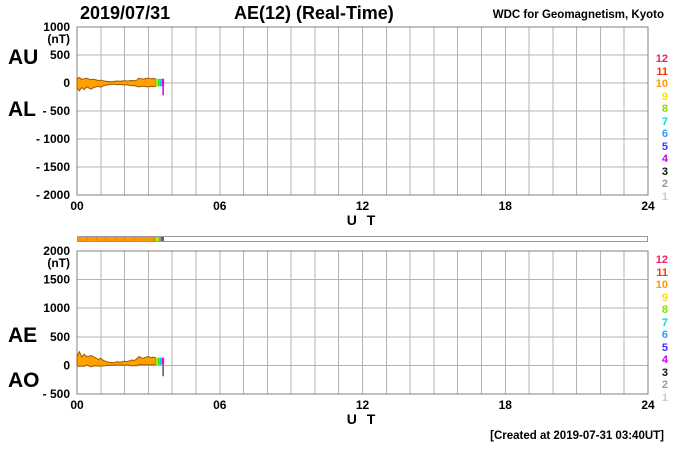  Describe the element at coordinates (578, 15) in the screenshot. I see `source-credit: WDC for Geomagnetism, Kyoto` at that location.